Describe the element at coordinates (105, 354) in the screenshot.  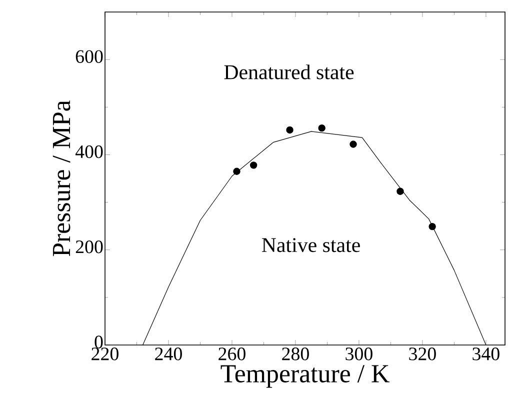
I see `x-tick-label: 220` at that location.